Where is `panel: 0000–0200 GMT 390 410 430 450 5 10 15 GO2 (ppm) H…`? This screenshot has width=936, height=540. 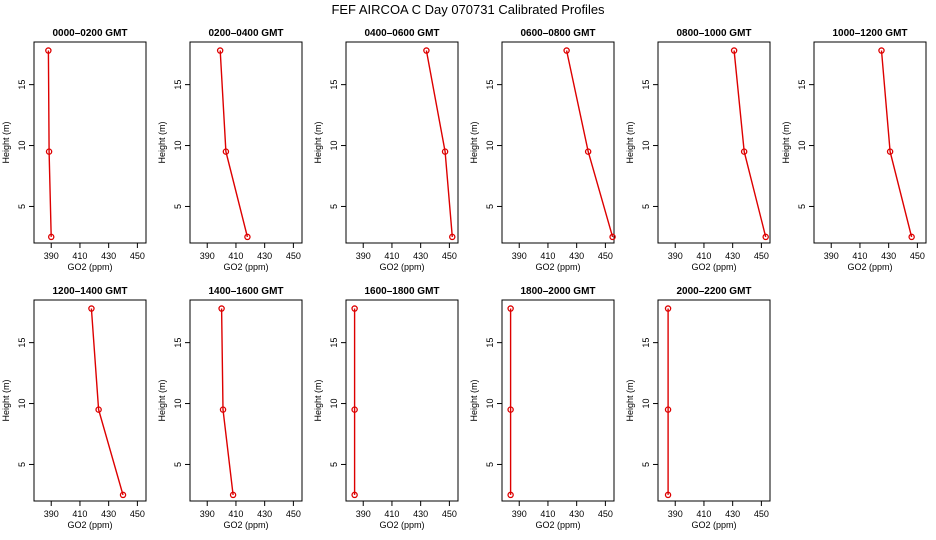 panel: 0000–0200 GMT 390 410 430 450 5 10 15 GO2 (ppm) H… is located at coordinates (74, 150).